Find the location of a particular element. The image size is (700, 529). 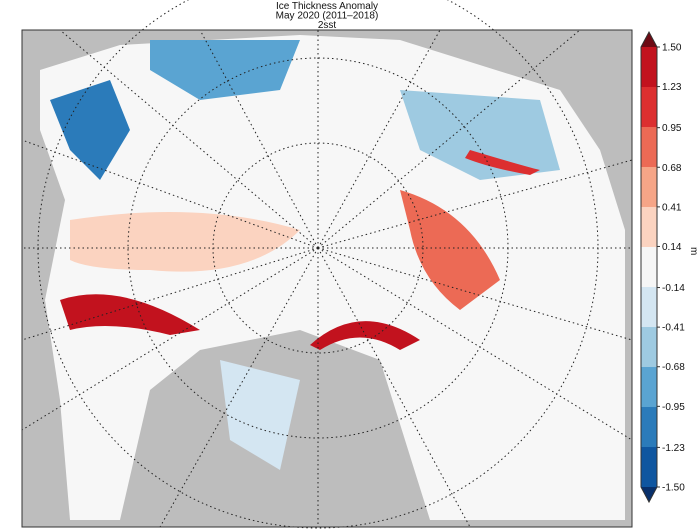

colorbar-tick-label: -0.95 is located at coordinates (673, 407).